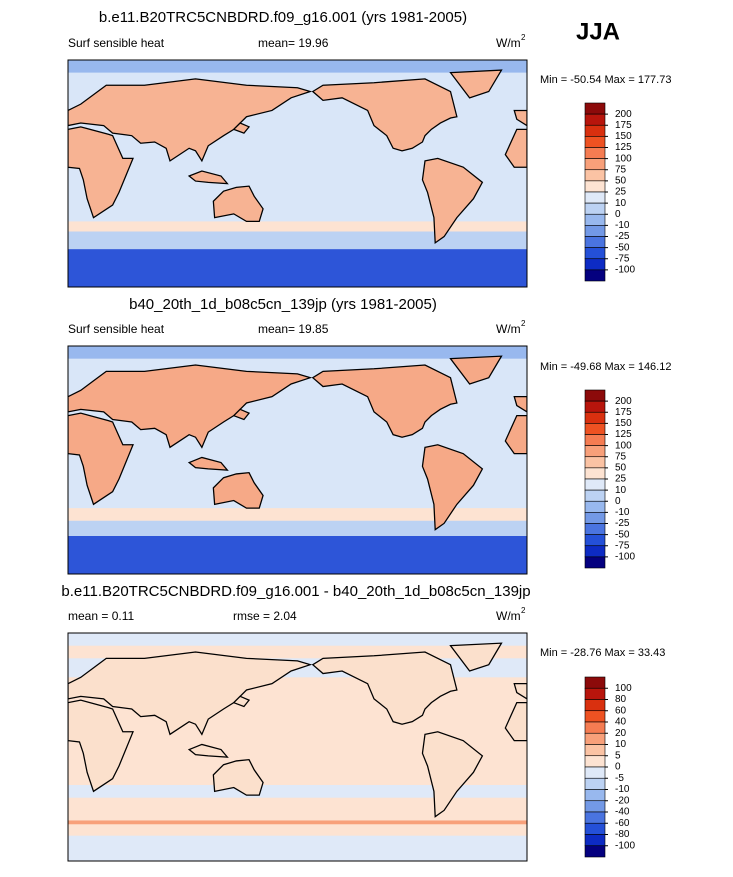 This screenshot has height=877, width=733. What do you see at coordinates (622, 258) in the screenshot?
I see `colorbar-label: -75` at bounding box center [622, 258].